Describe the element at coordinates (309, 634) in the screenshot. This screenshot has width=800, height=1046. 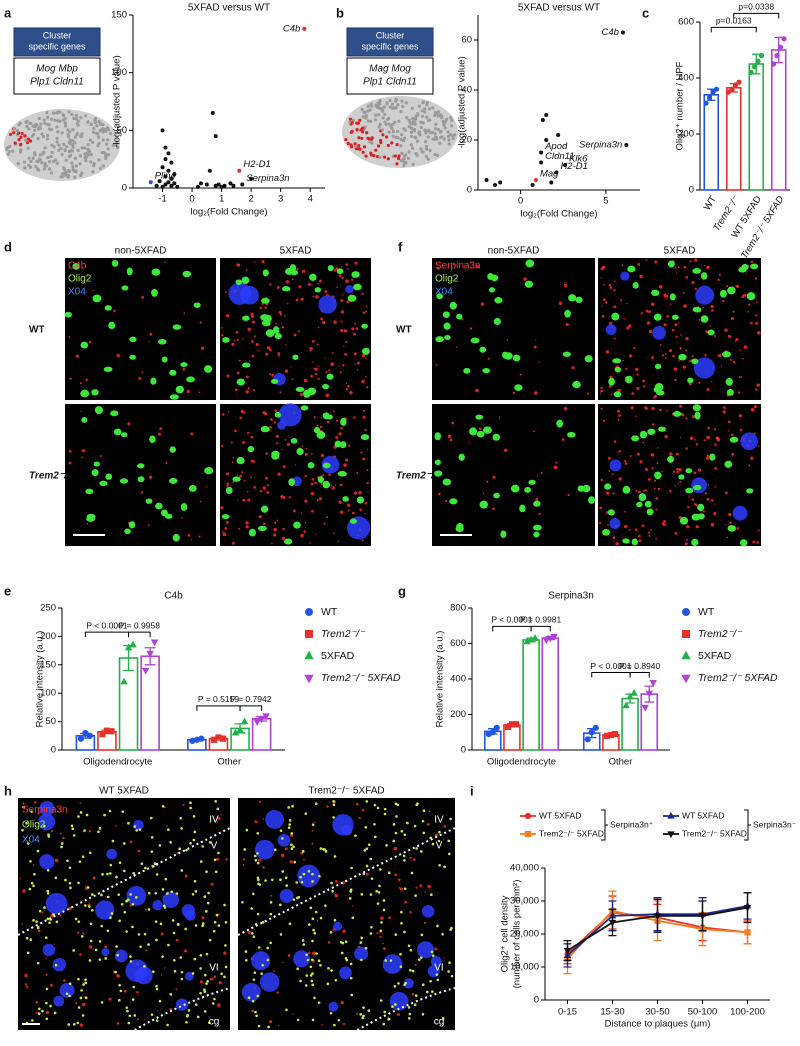
I see `legend-marker` at that location.